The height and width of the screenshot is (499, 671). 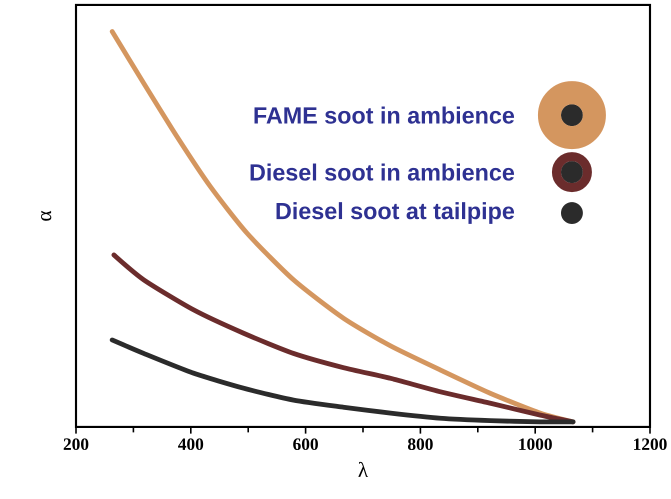 I want to click on y-axis-title: α, so click(x=46, y=215).